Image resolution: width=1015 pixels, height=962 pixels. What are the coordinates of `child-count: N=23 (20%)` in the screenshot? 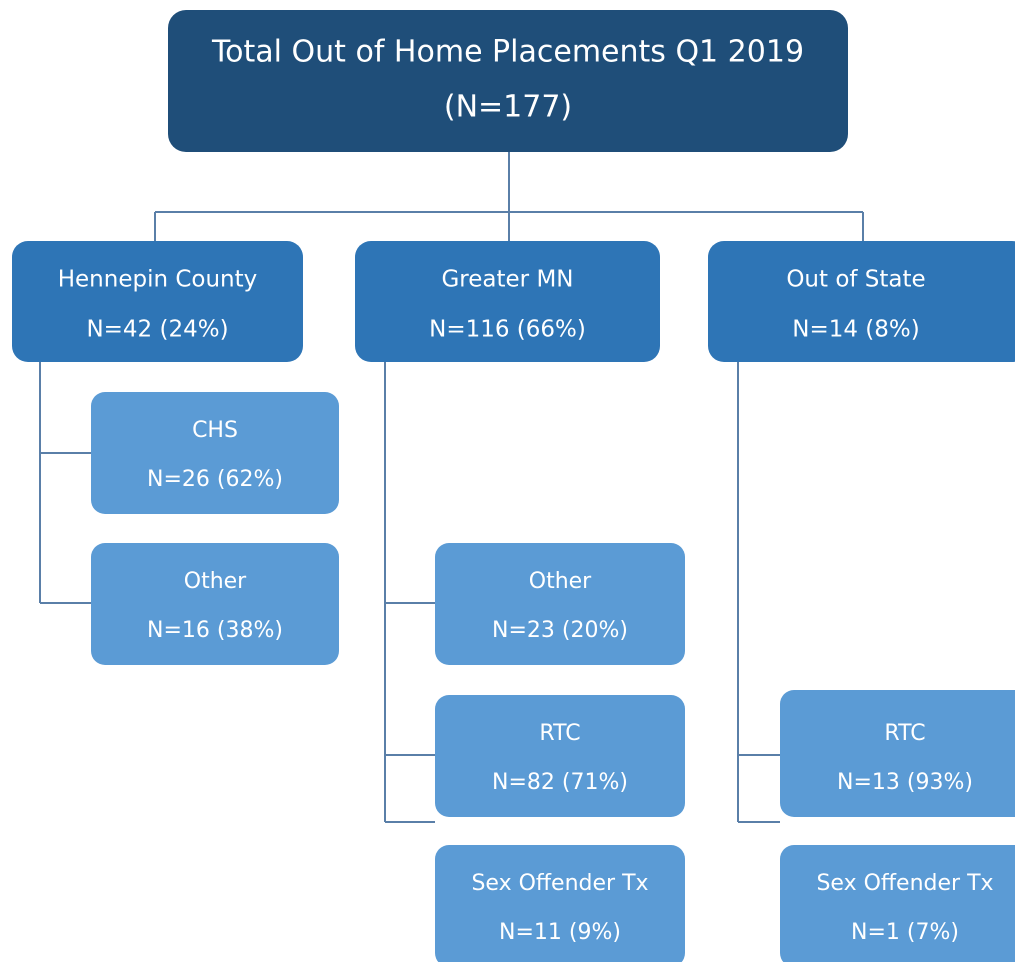 It's located at (560, 630).